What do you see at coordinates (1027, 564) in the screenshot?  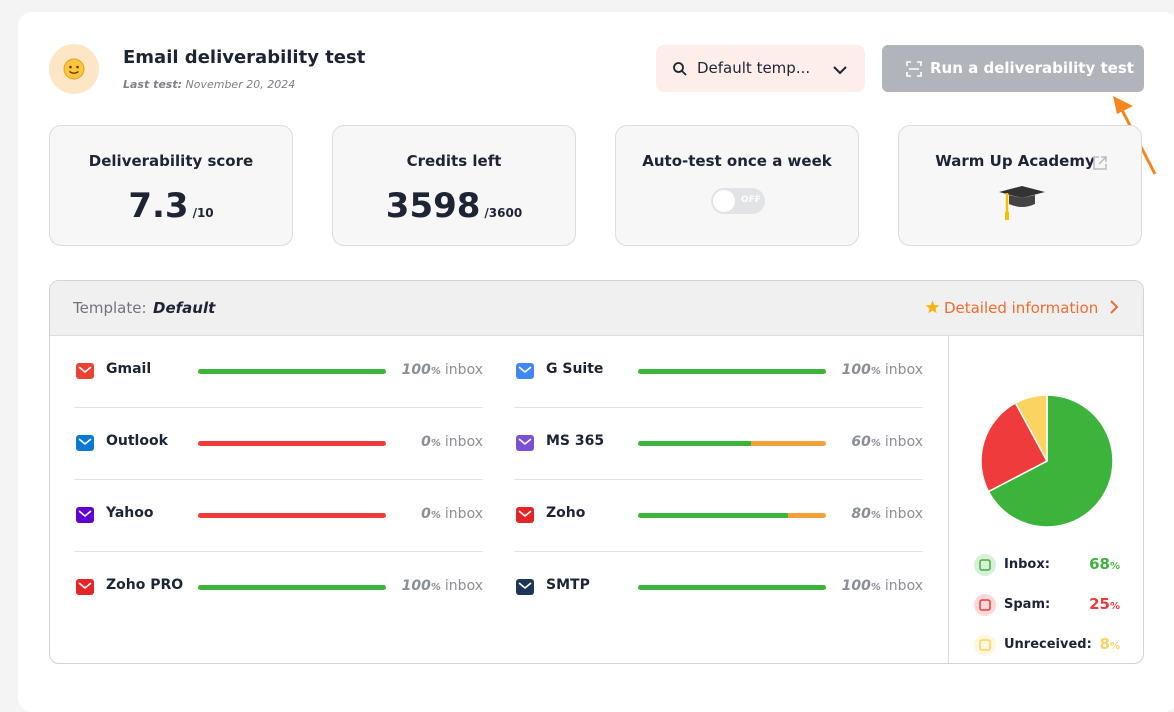 I see `legend-label: Inbox:` at bounding box center [1027, 564].